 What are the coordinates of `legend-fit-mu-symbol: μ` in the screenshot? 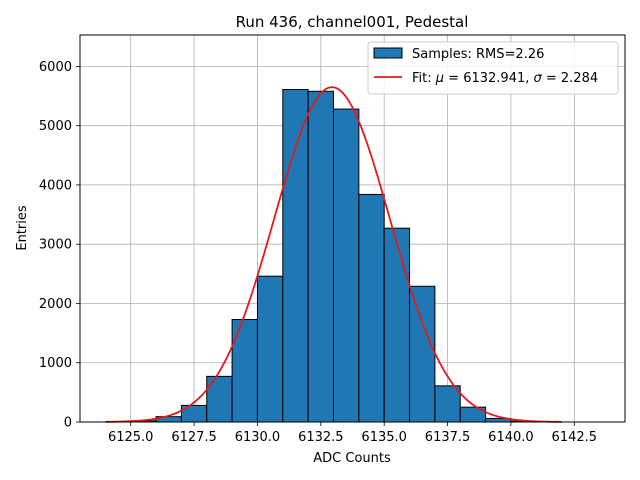 It's located at (439, 78).